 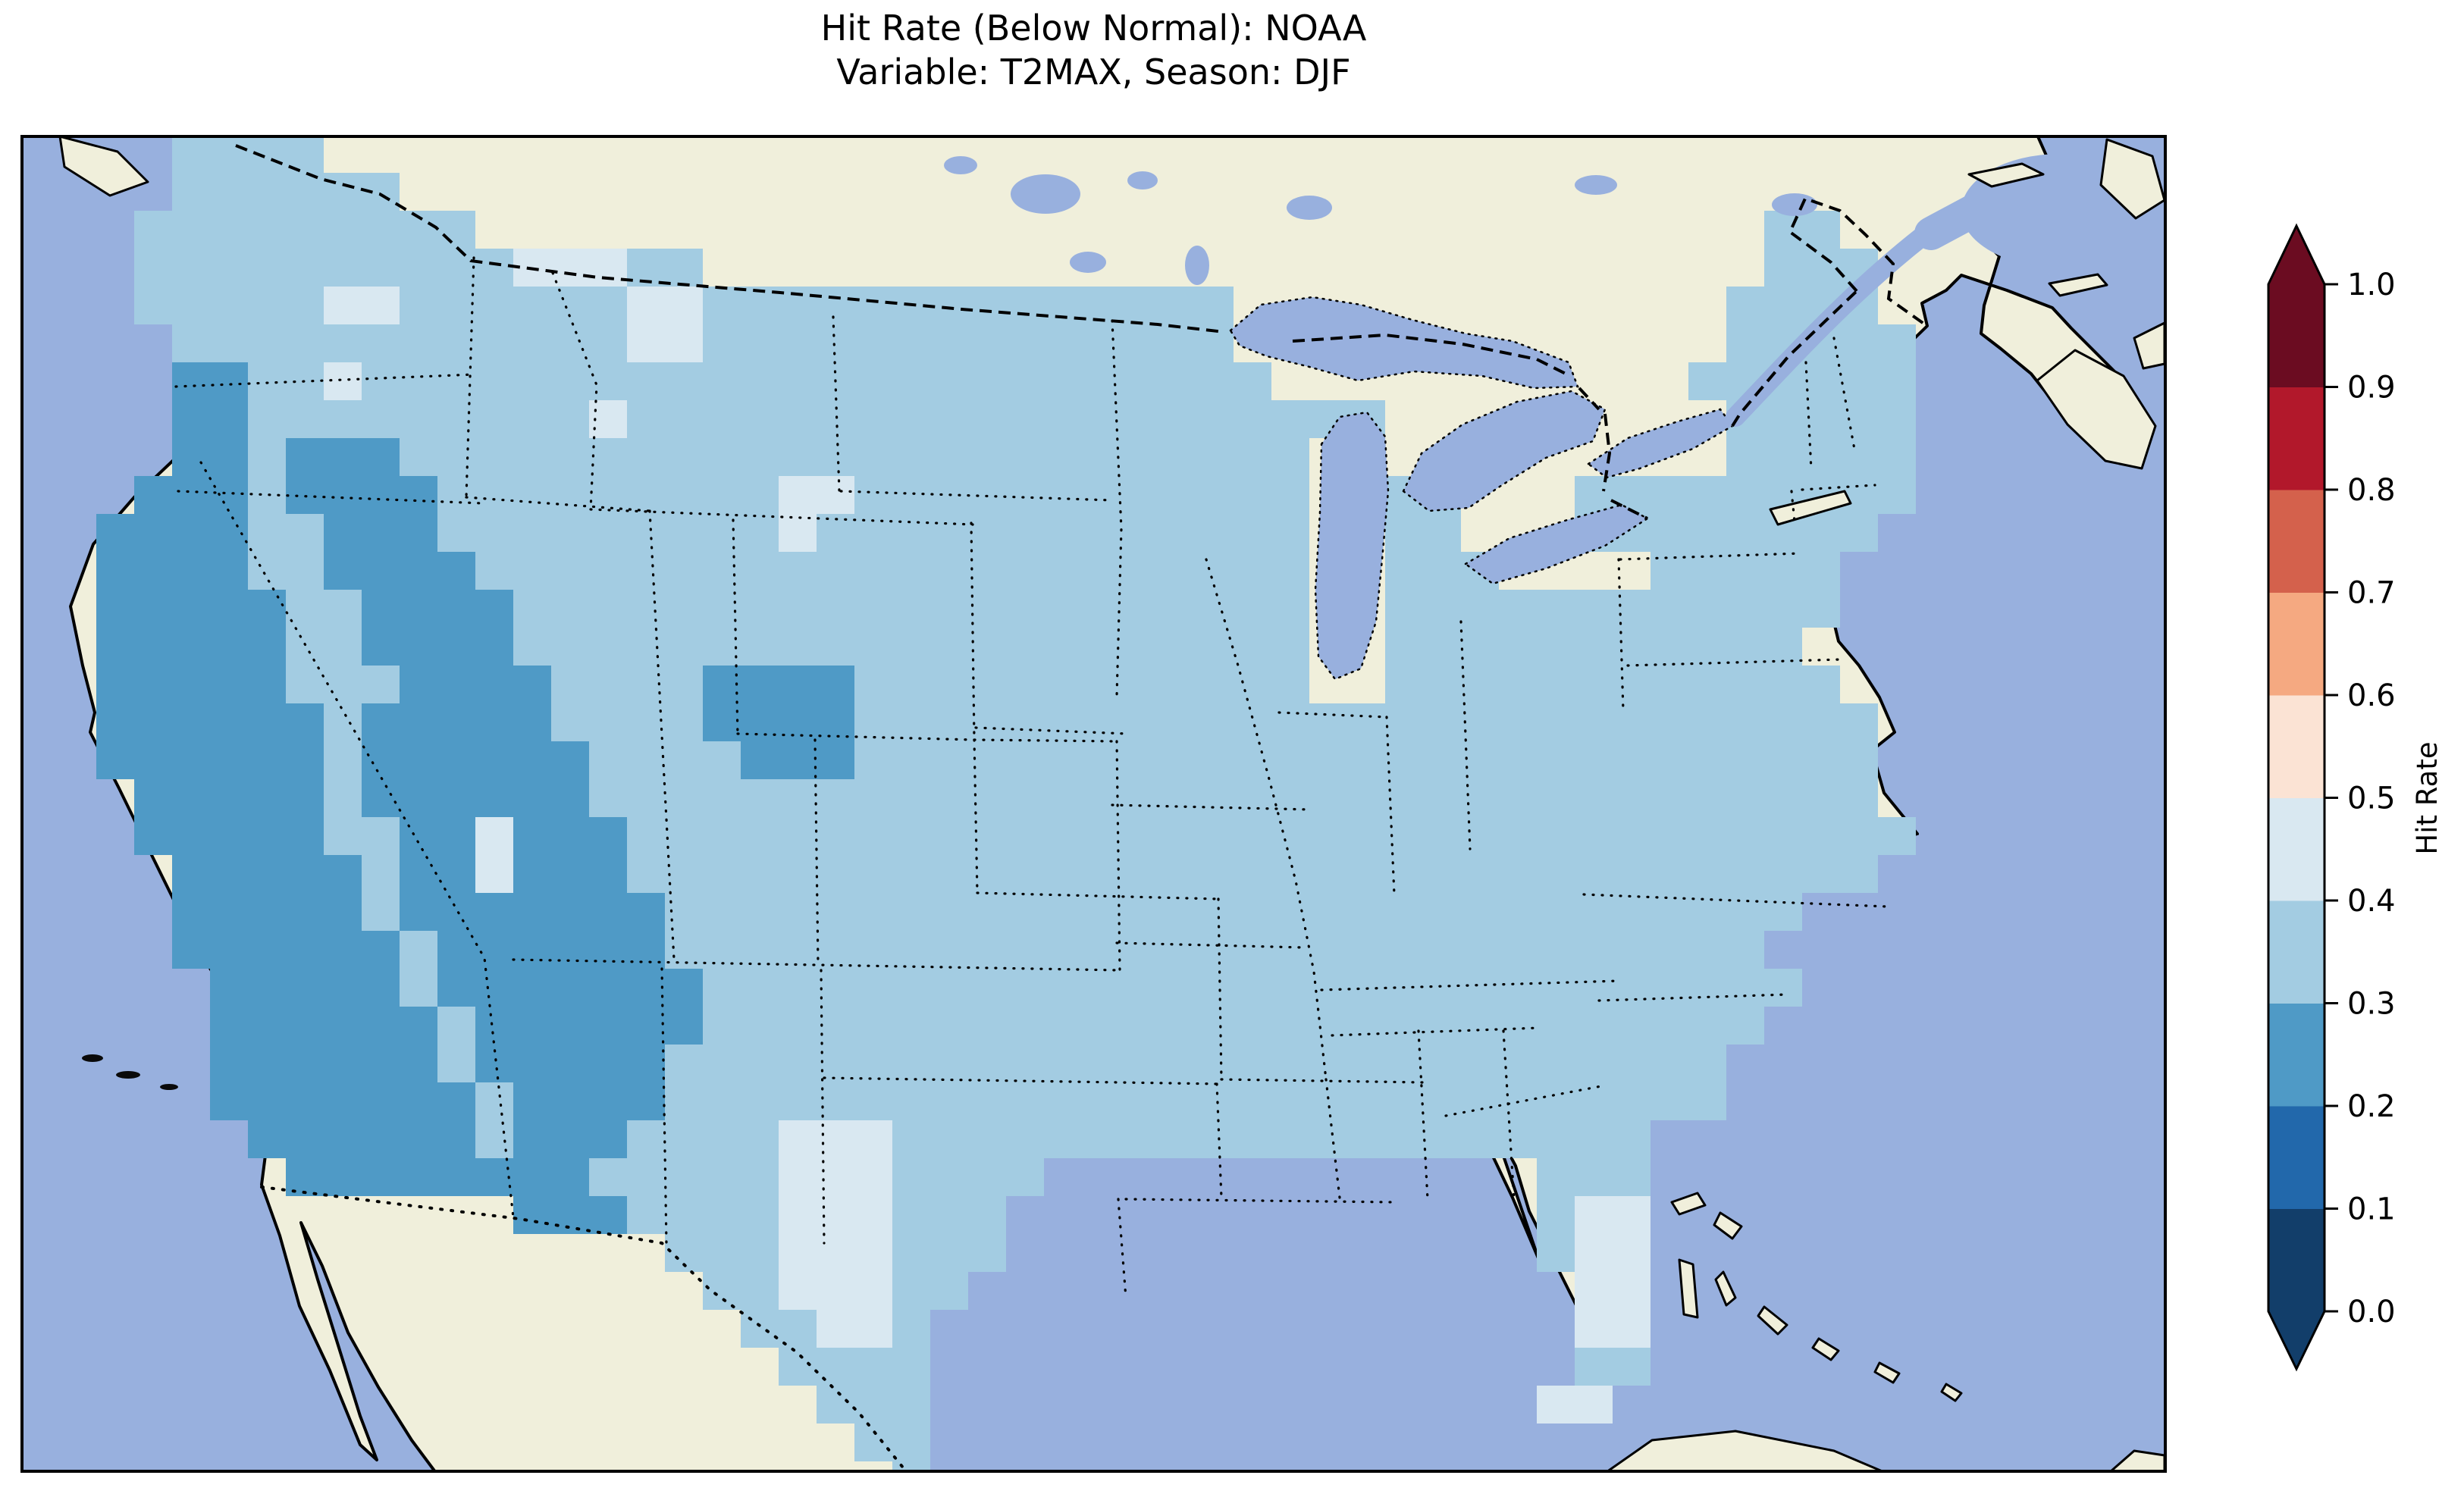 What do you see at coordinates (1404, 343) in the screenshot?
I see `lake-superior` at bounding box center [1404, 343].